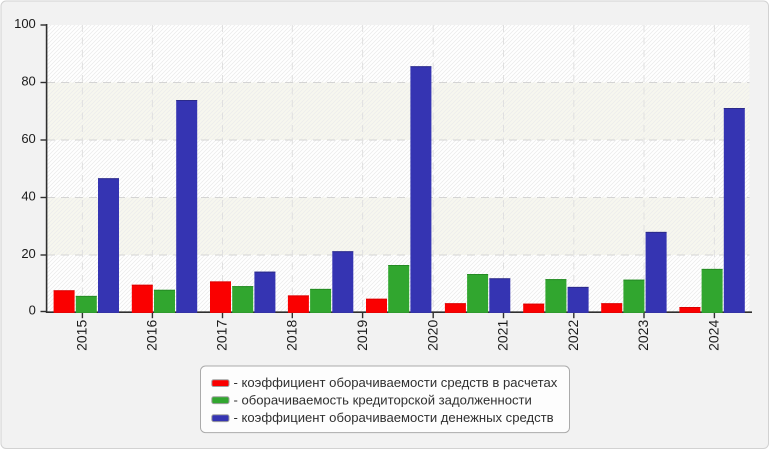 Image resolution: width=770 pixels, height=455 pixels. Describe the element at coordinates (503, 335) in the screenshot. I see `svg-text: 2021` at that location.